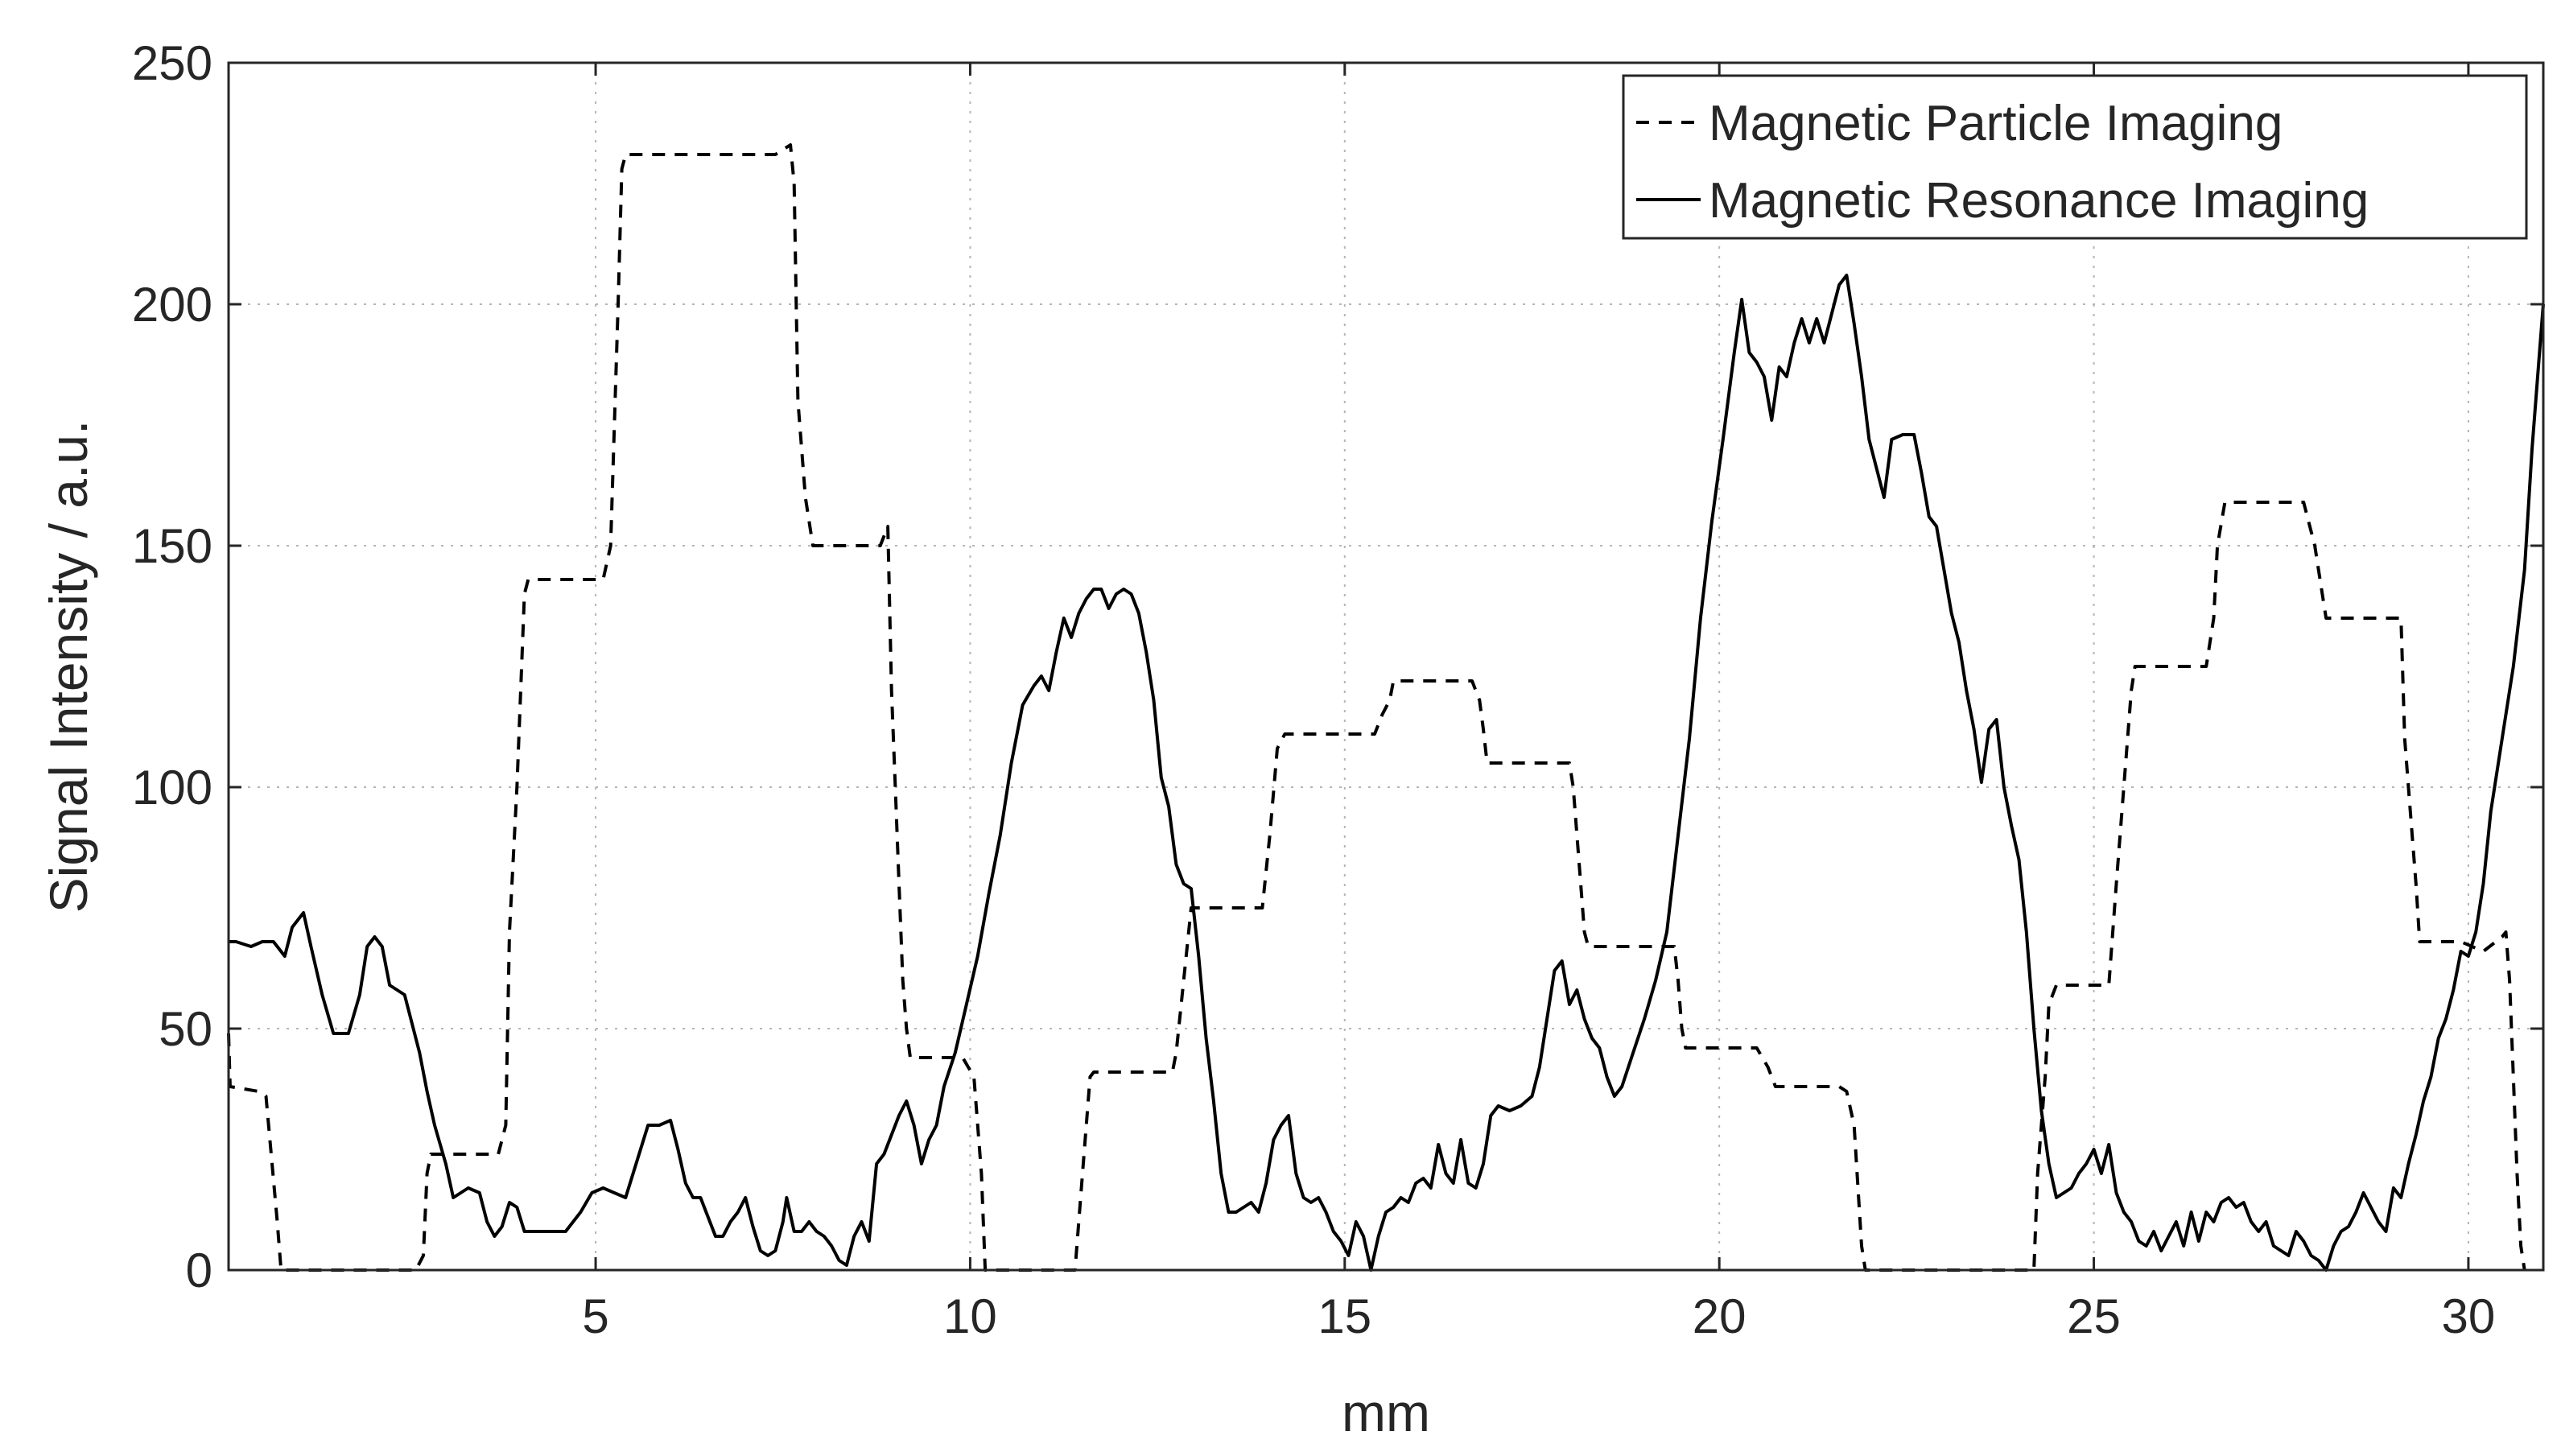 This screenshot has width=2561, height=1456. Describe the element at coordinates (2094, 1316) in the screenshot. I see `x-tick-label-25: 25` at that location.